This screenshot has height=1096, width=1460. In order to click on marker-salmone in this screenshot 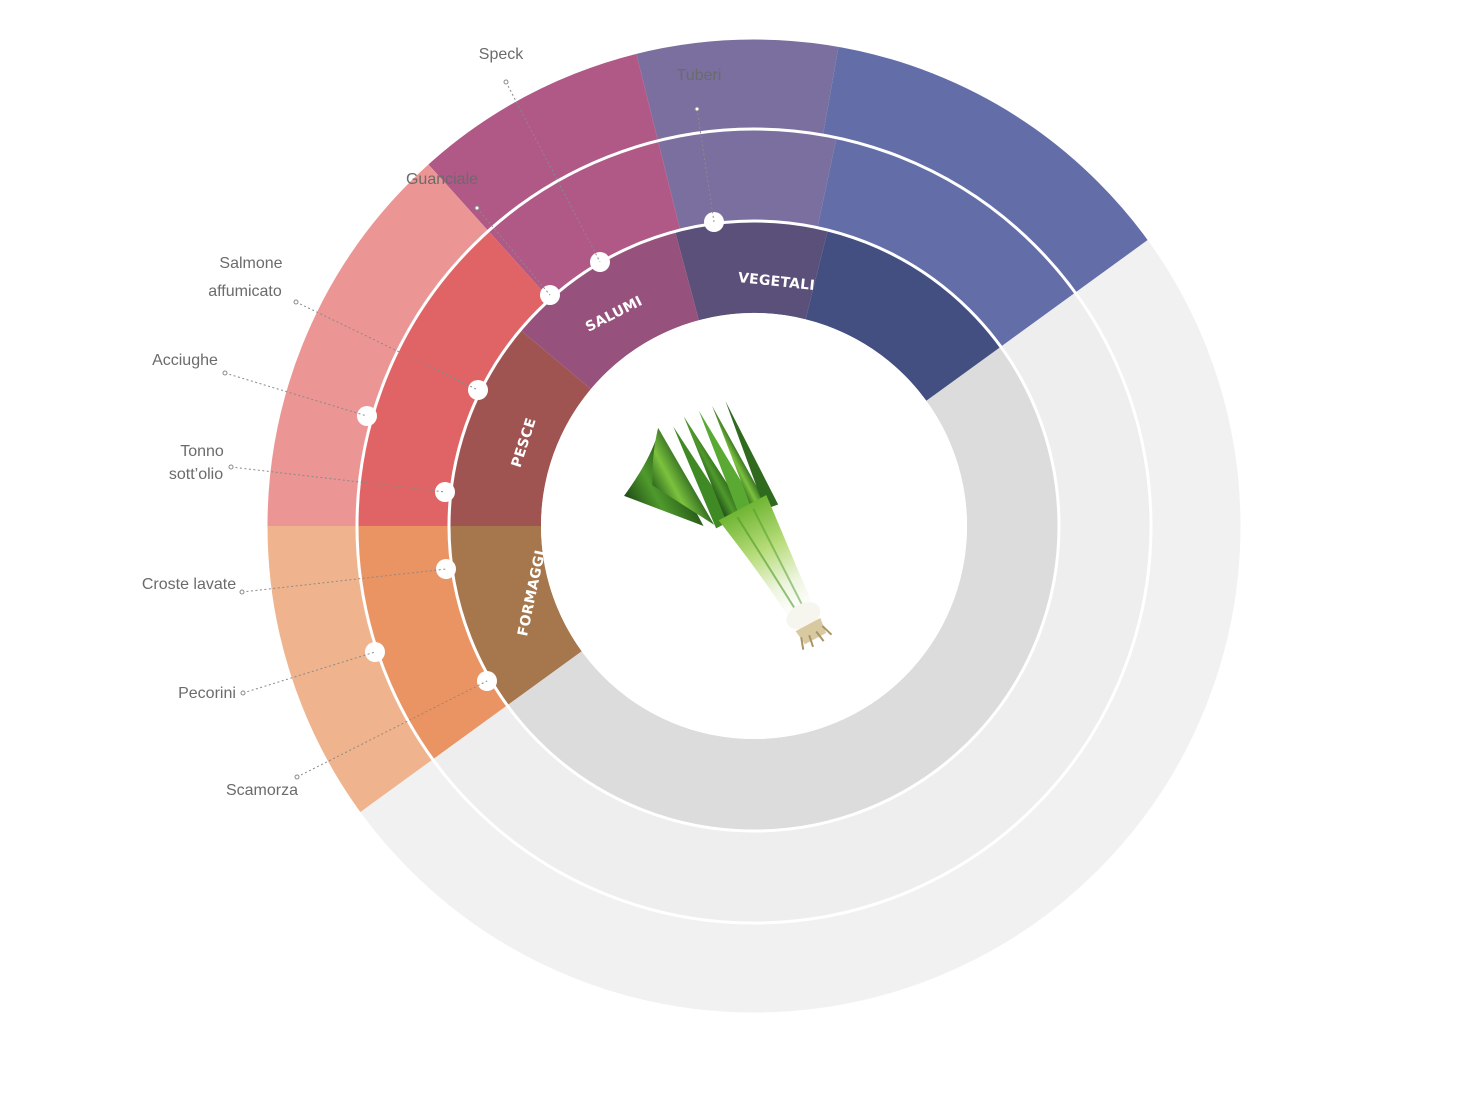, I will do `click(478, 390)`.